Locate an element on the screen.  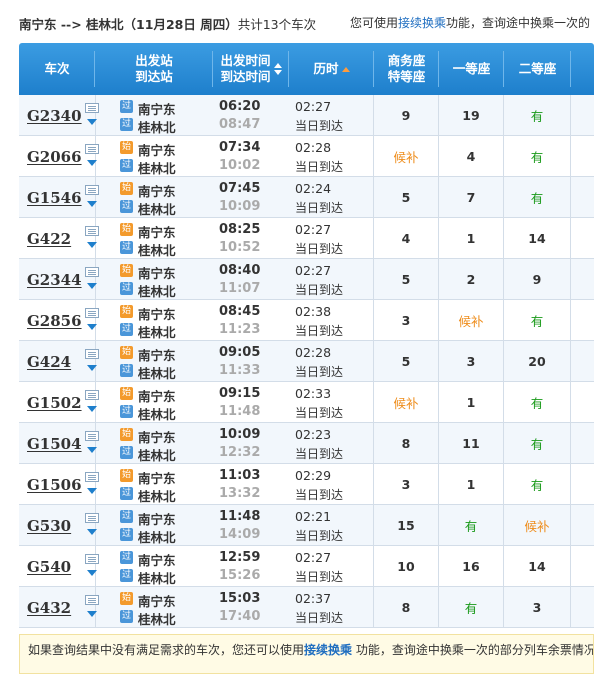
train-cell: G2340 is located at coordinates (59, 115).